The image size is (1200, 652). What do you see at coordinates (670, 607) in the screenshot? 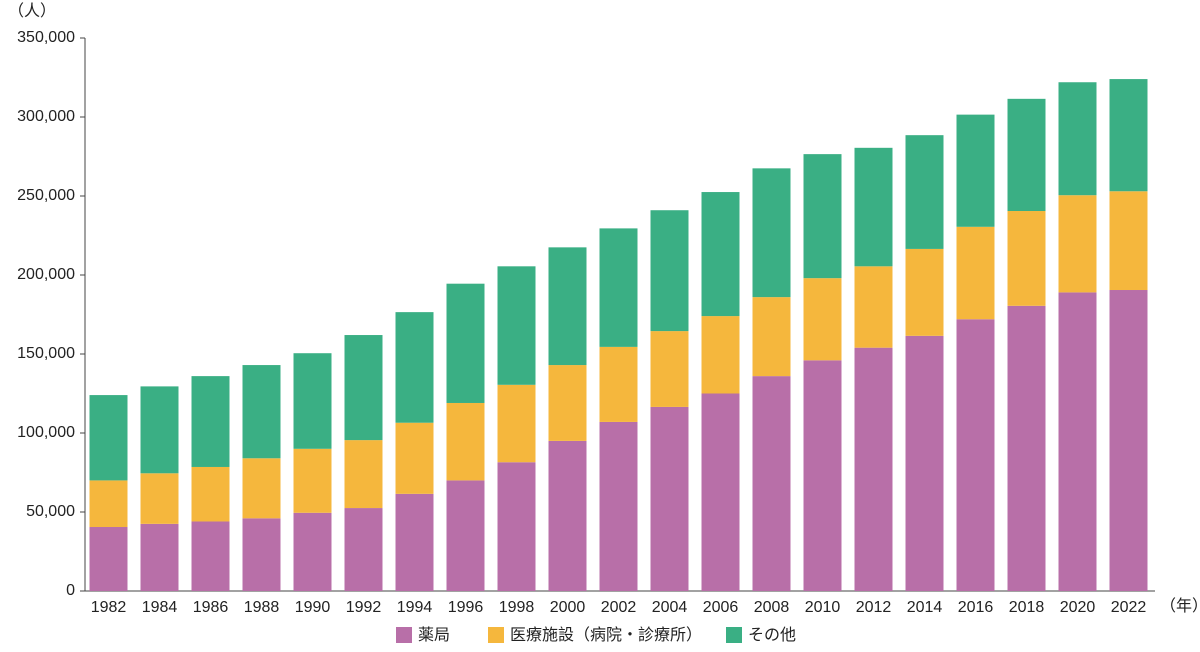
I see `x-tick-label: 2004` at bounding box center [670, 607].